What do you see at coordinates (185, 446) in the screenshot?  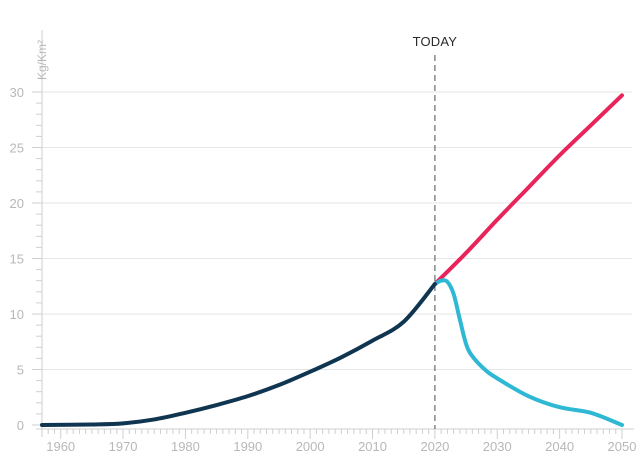 I see `x-tick-label-1980: 1980` at bounding box center [185, 446].